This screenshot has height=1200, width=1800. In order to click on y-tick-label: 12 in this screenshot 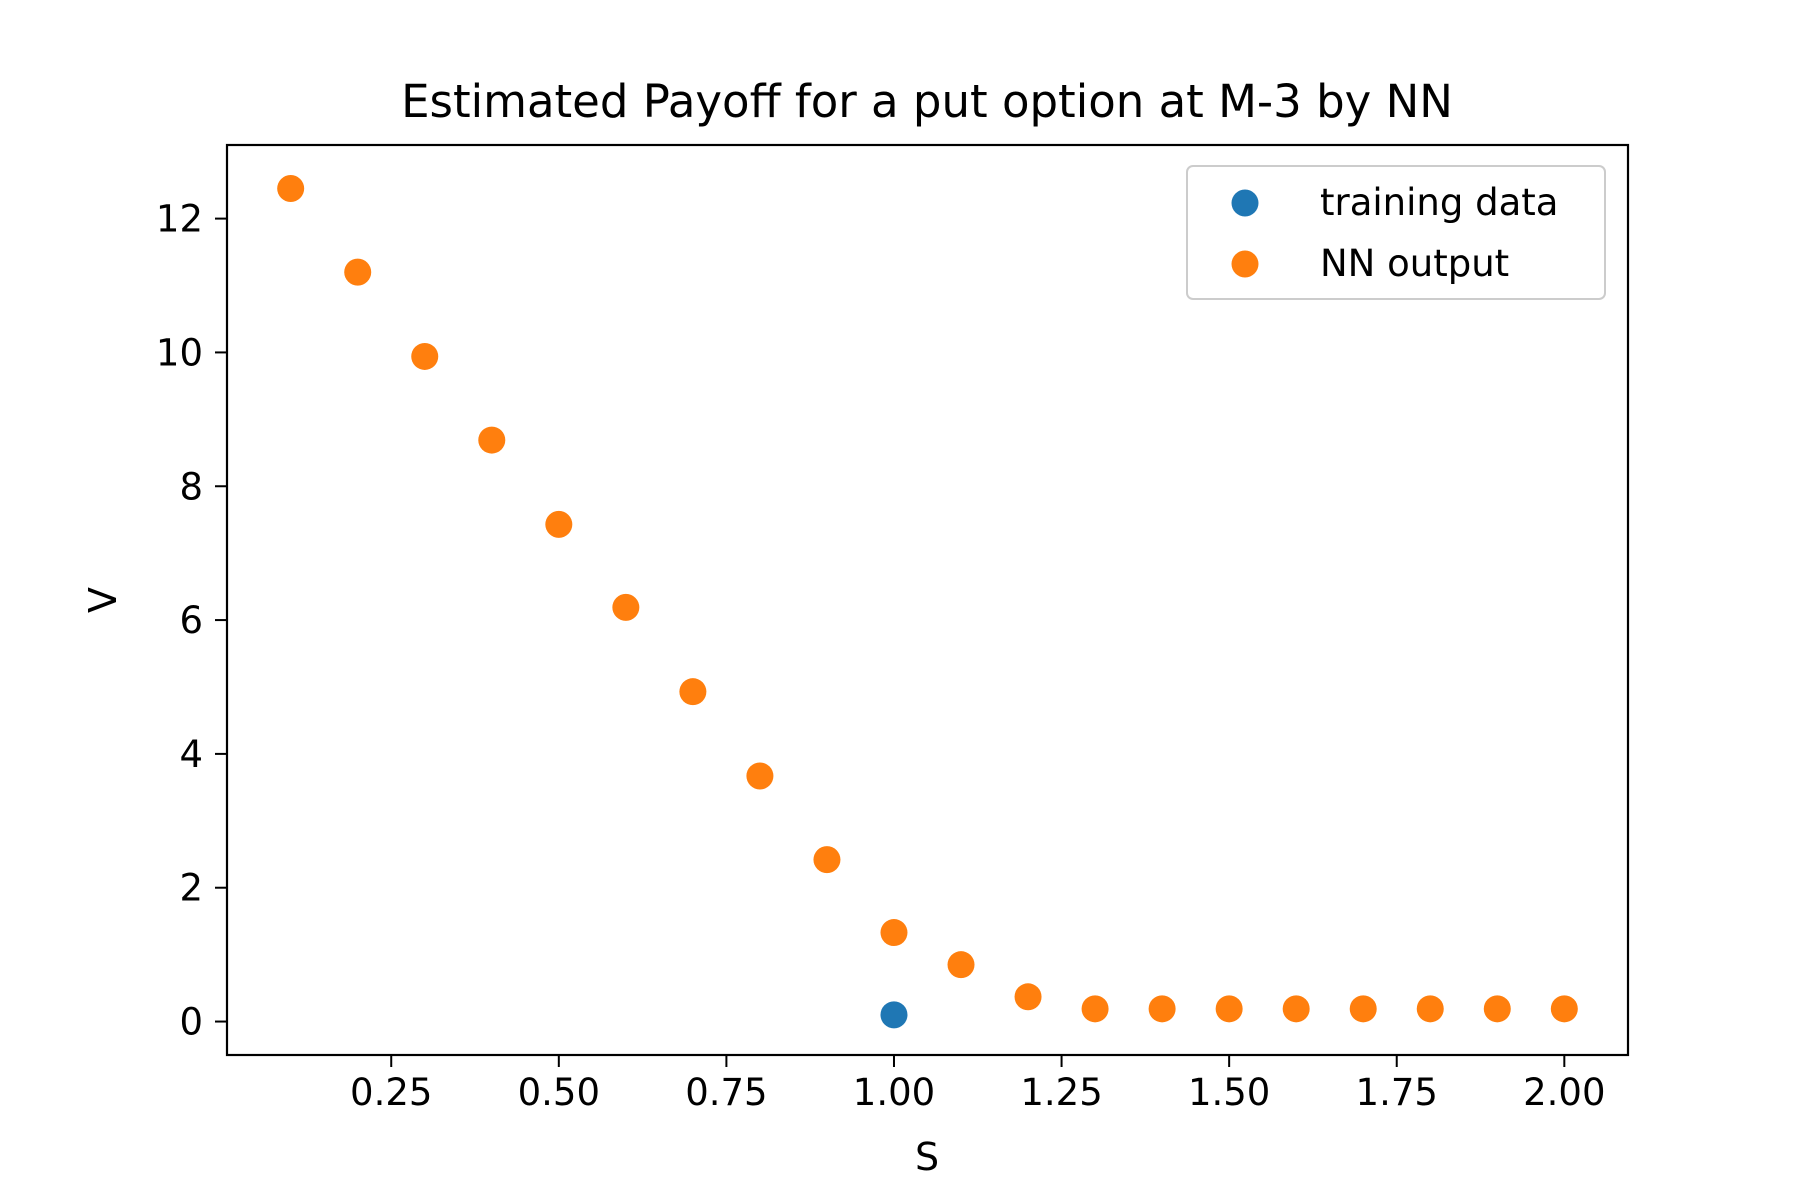, I will do `click(179, 219)`.